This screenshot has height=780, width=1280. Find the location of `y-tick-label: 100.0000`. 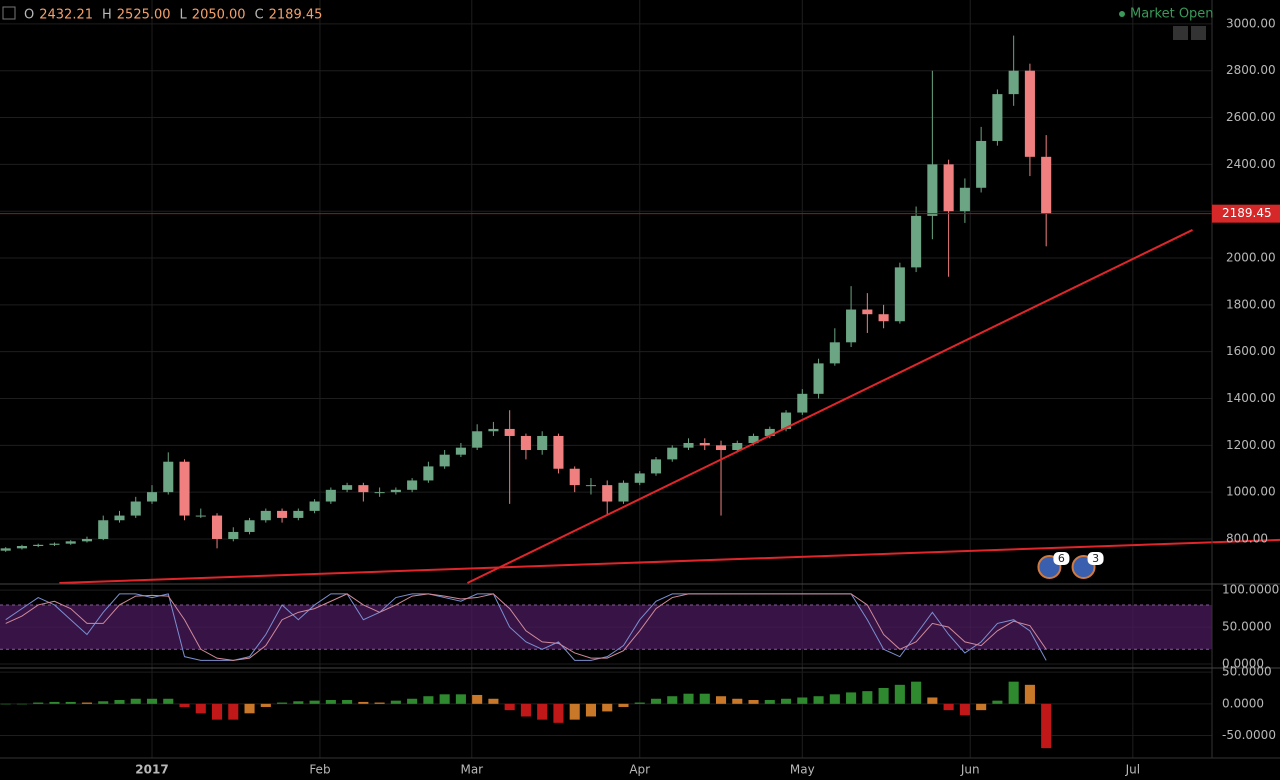

y-tick-label: 100.0000 is located at coordinates (1250, 590).